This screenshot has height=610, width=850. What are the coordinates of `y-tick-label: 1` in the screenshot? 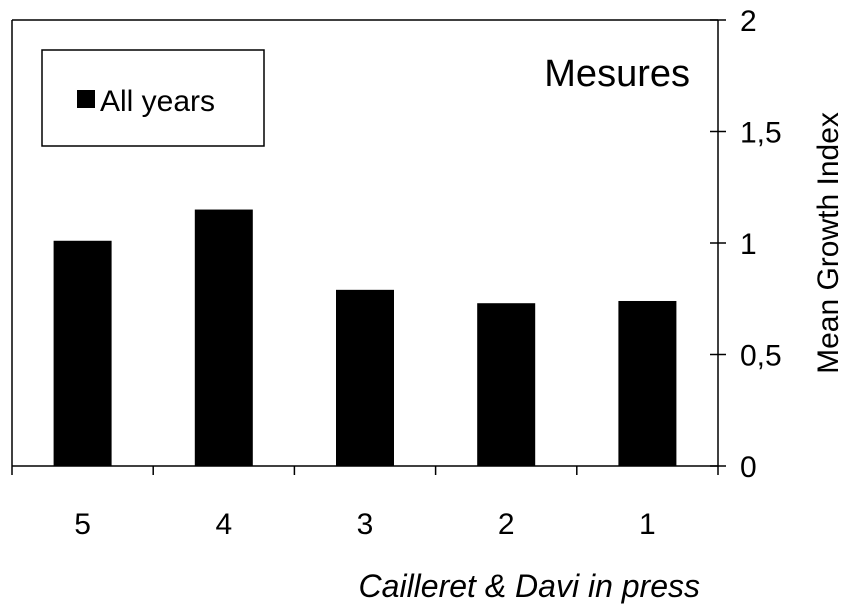 It's located at (748, 244).